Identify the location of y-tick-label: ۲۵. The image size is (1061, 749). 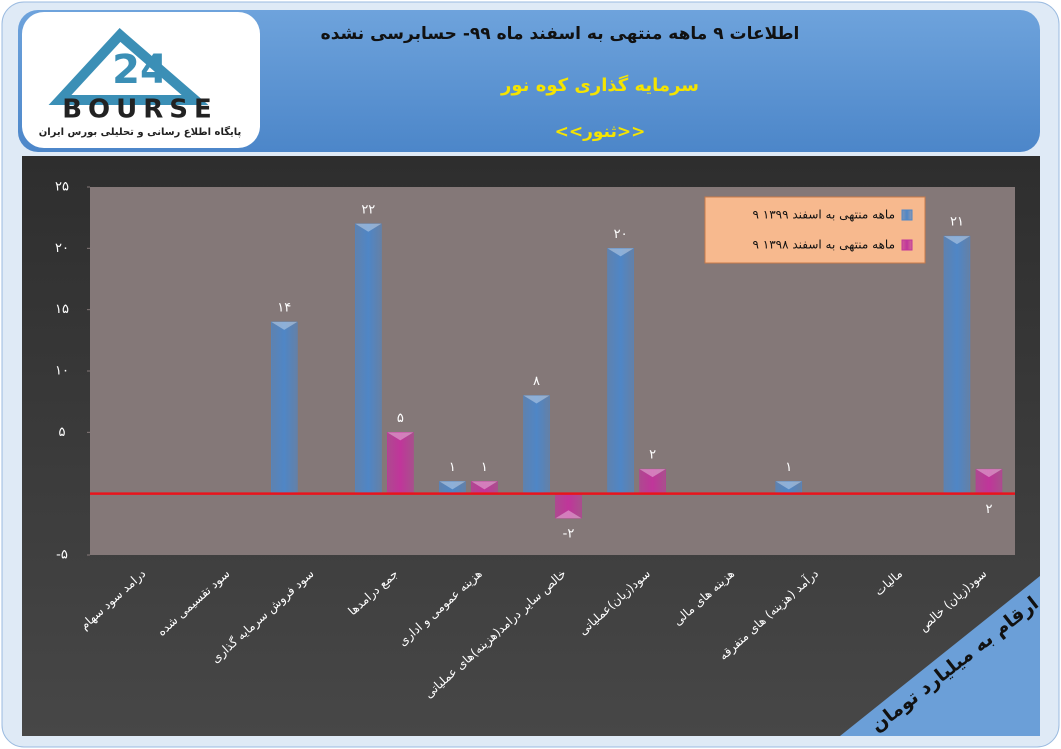
(62, 187).